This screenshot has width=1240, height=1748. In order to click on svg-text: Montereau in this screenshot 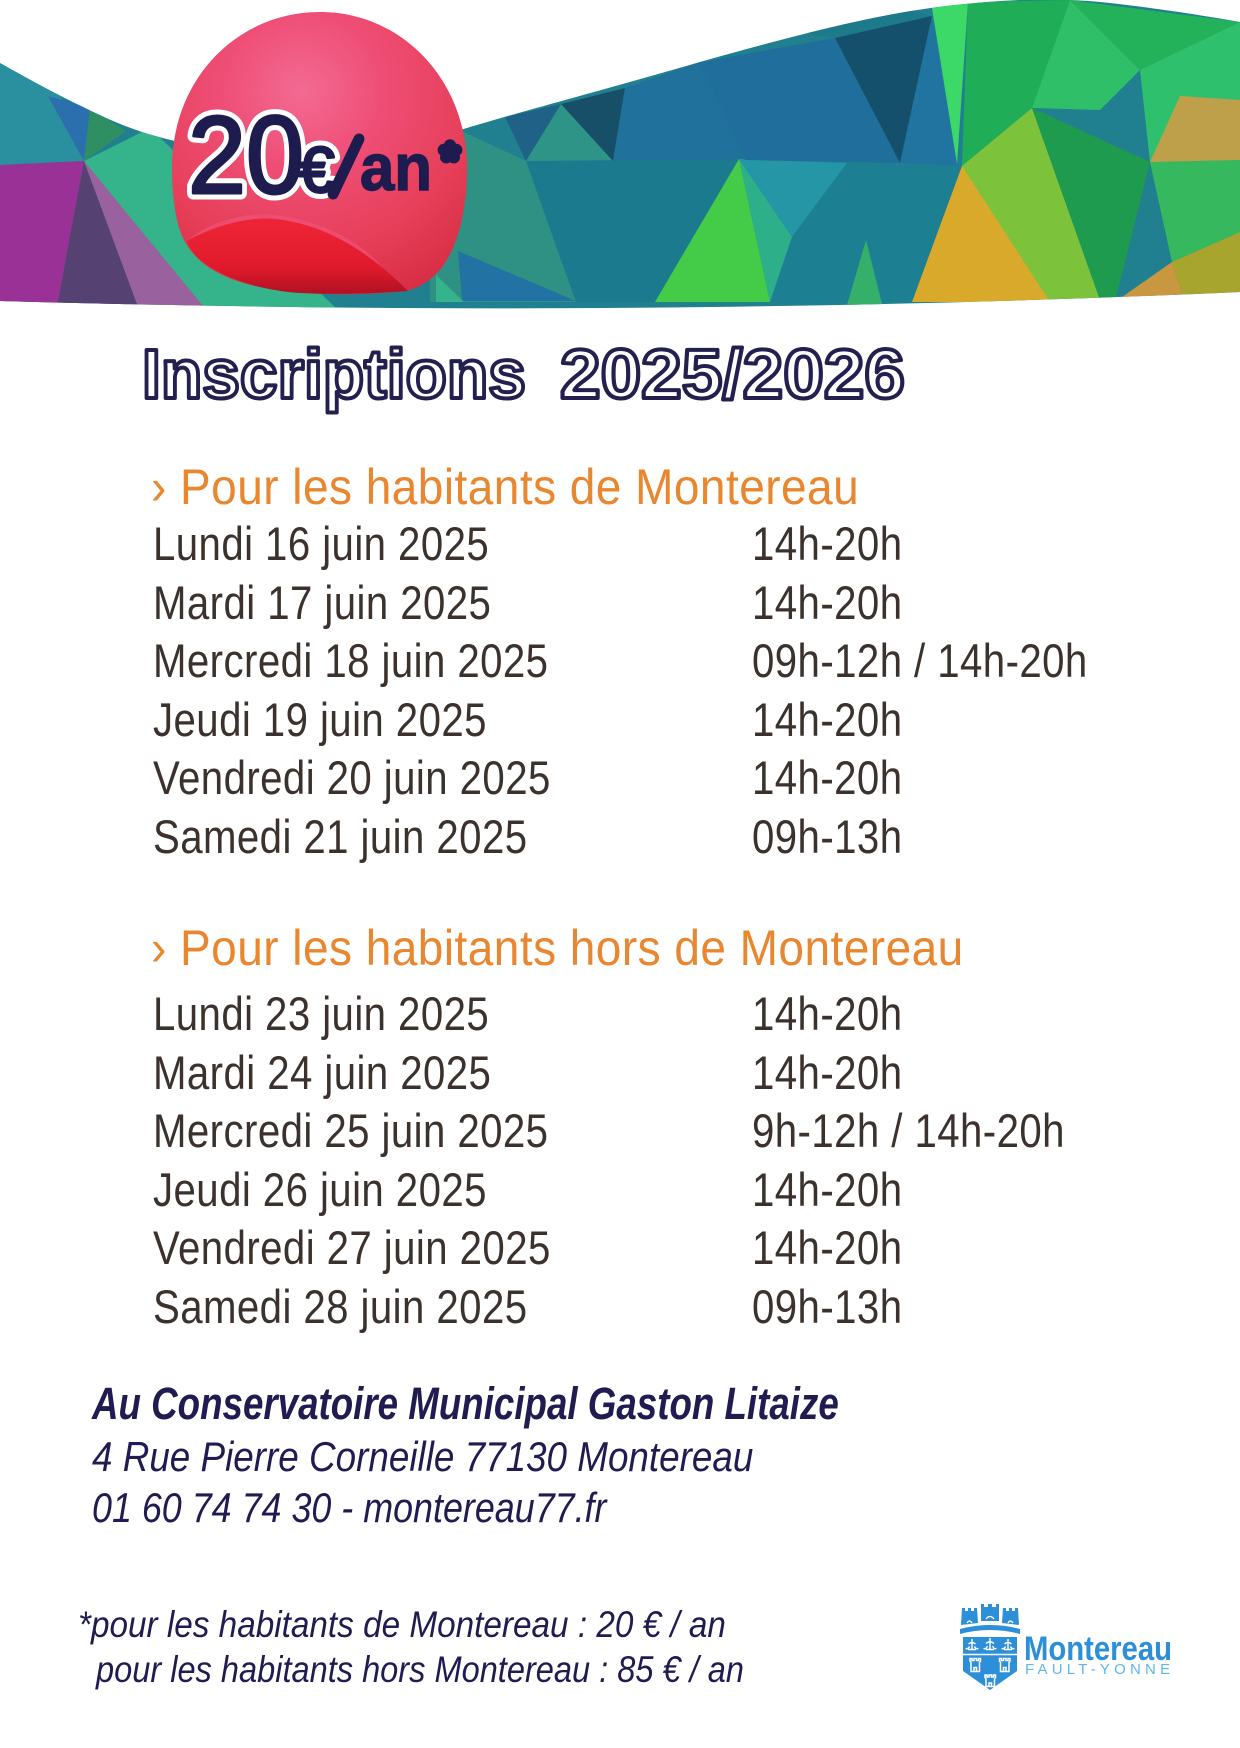, I will do `click(1098, 1649)`.